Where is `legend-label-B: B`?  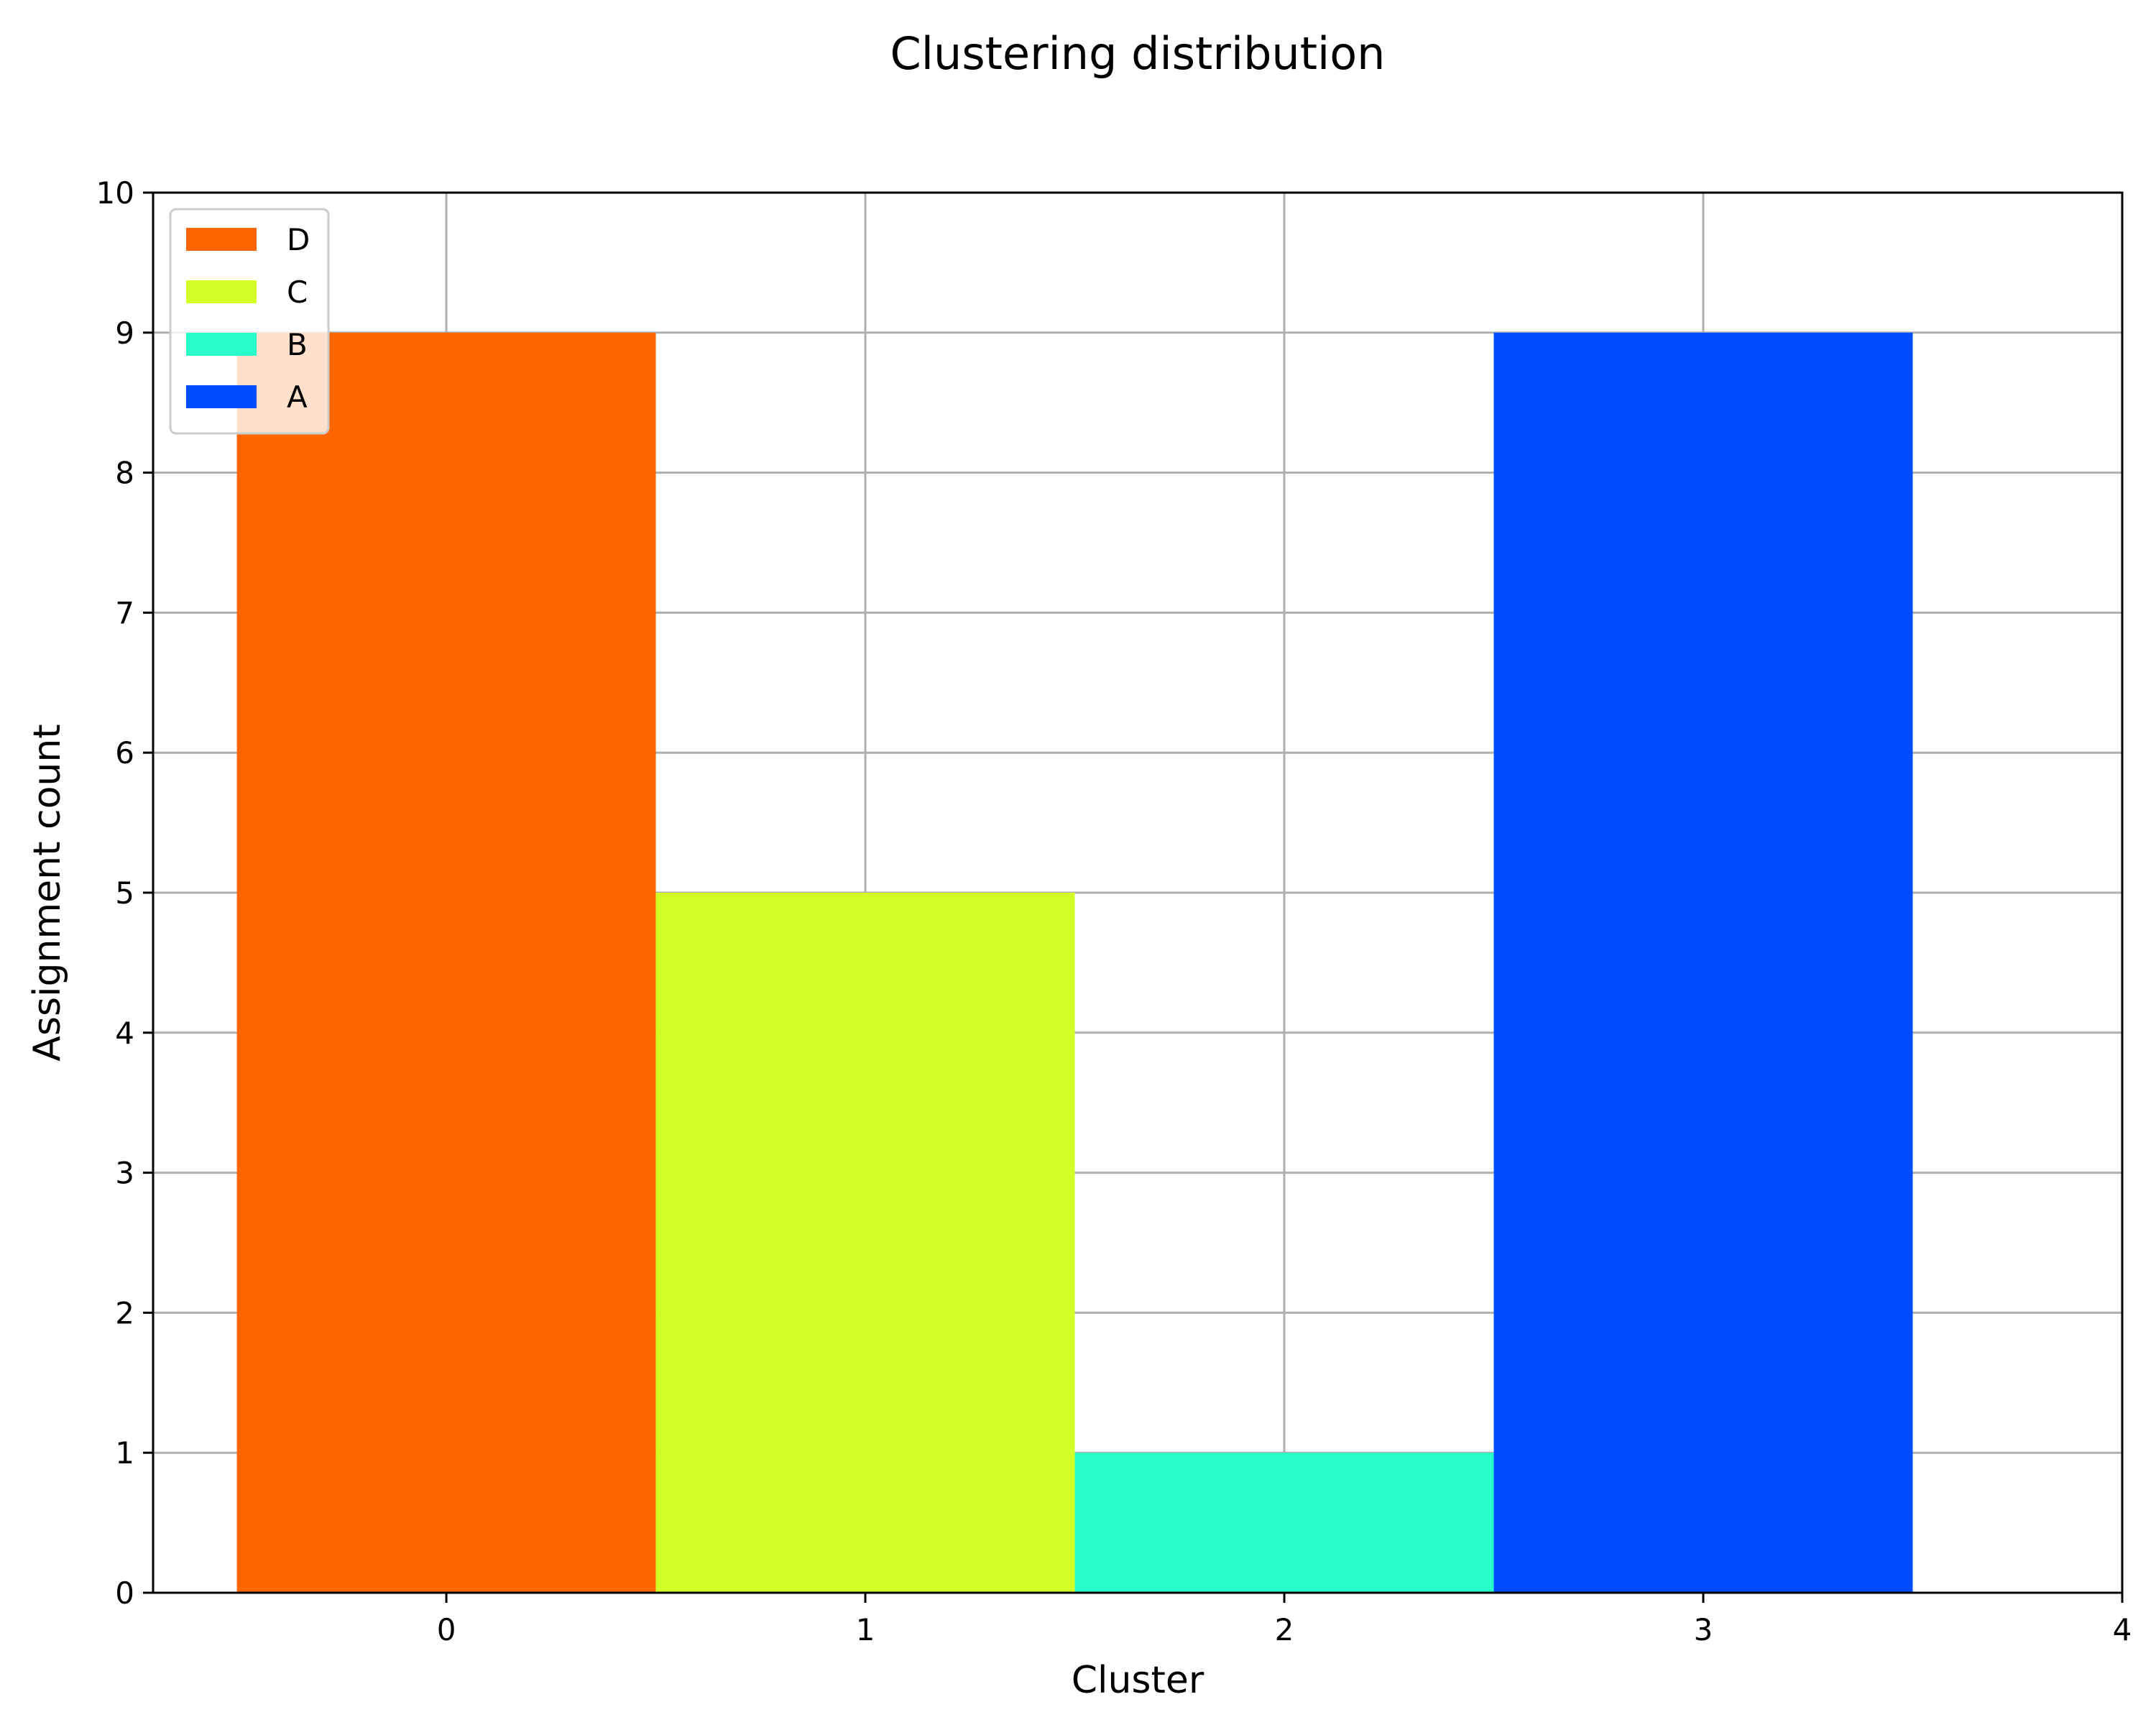 legend-label-B: B is located at coordinates (297, 344).